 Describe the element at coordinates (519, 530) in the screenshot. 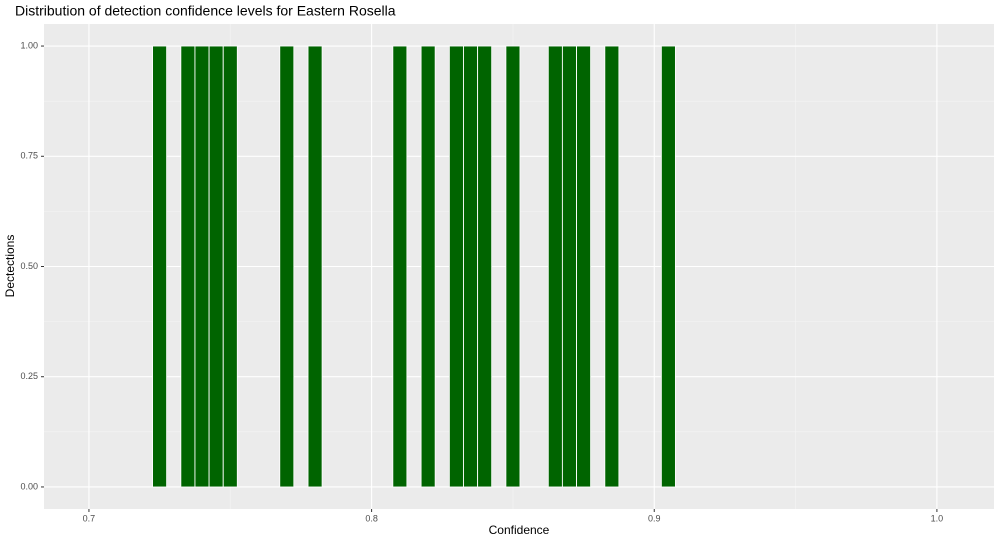

I see `x-axis-title: Confidence` at that location.